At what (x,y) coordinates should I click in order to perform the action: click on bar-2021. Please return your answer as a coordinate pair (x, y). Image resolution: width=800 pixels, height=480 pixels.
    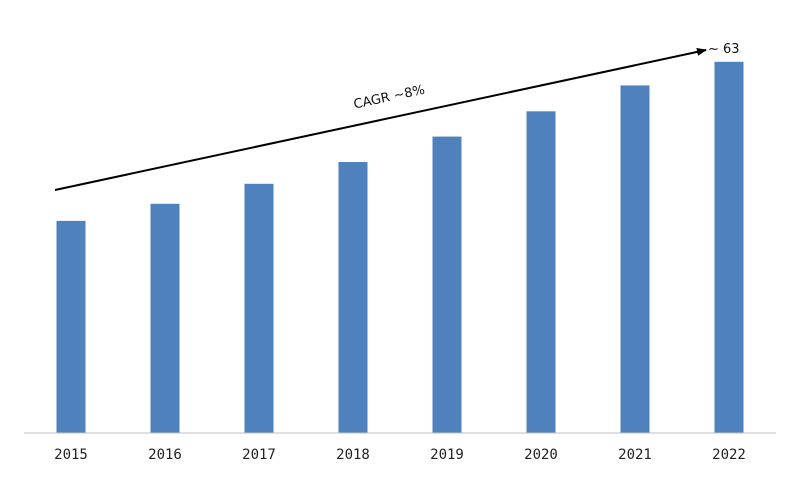
    Looking at the image, I should click on (635, 259).